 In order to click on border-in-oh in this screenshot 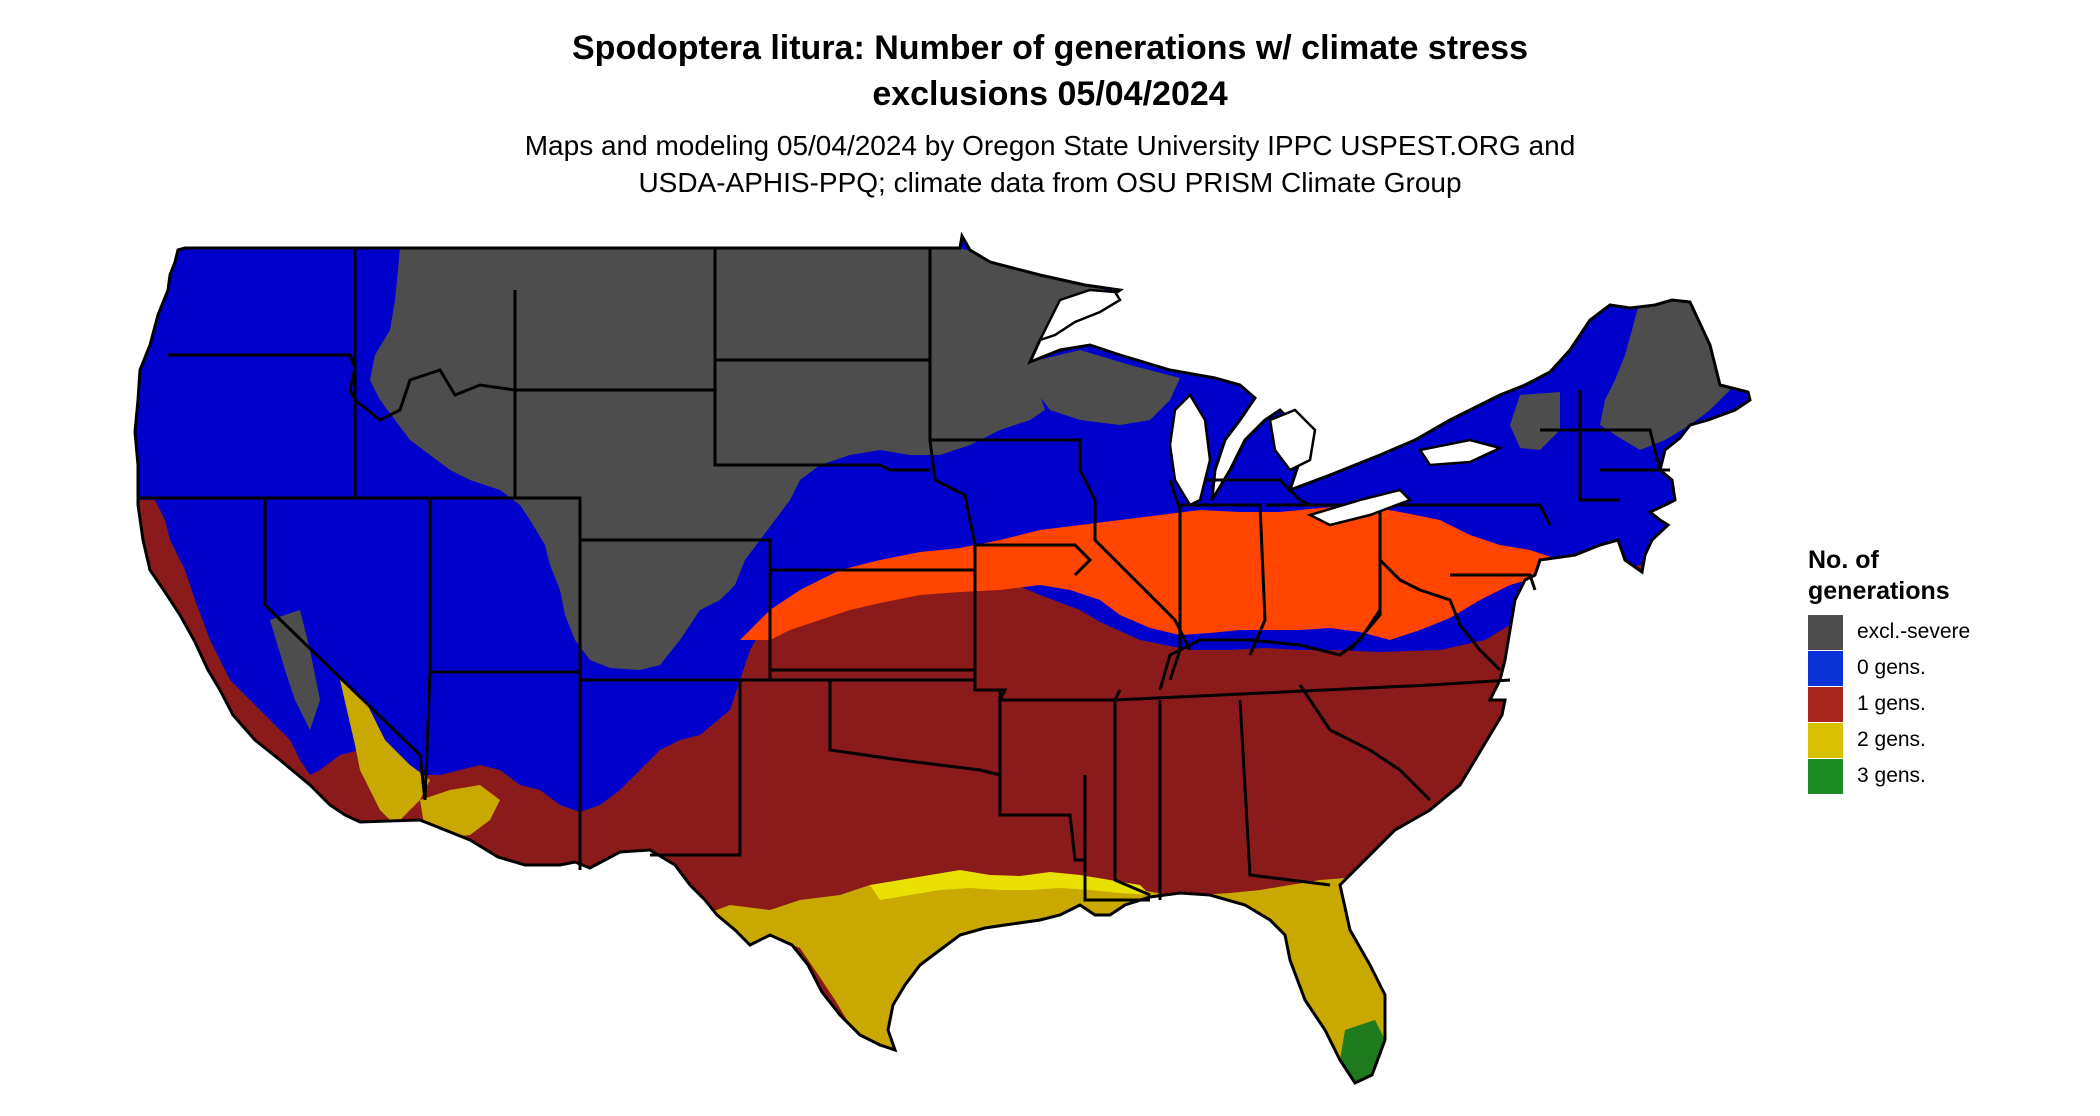, I will do `click(1223, 579)`.